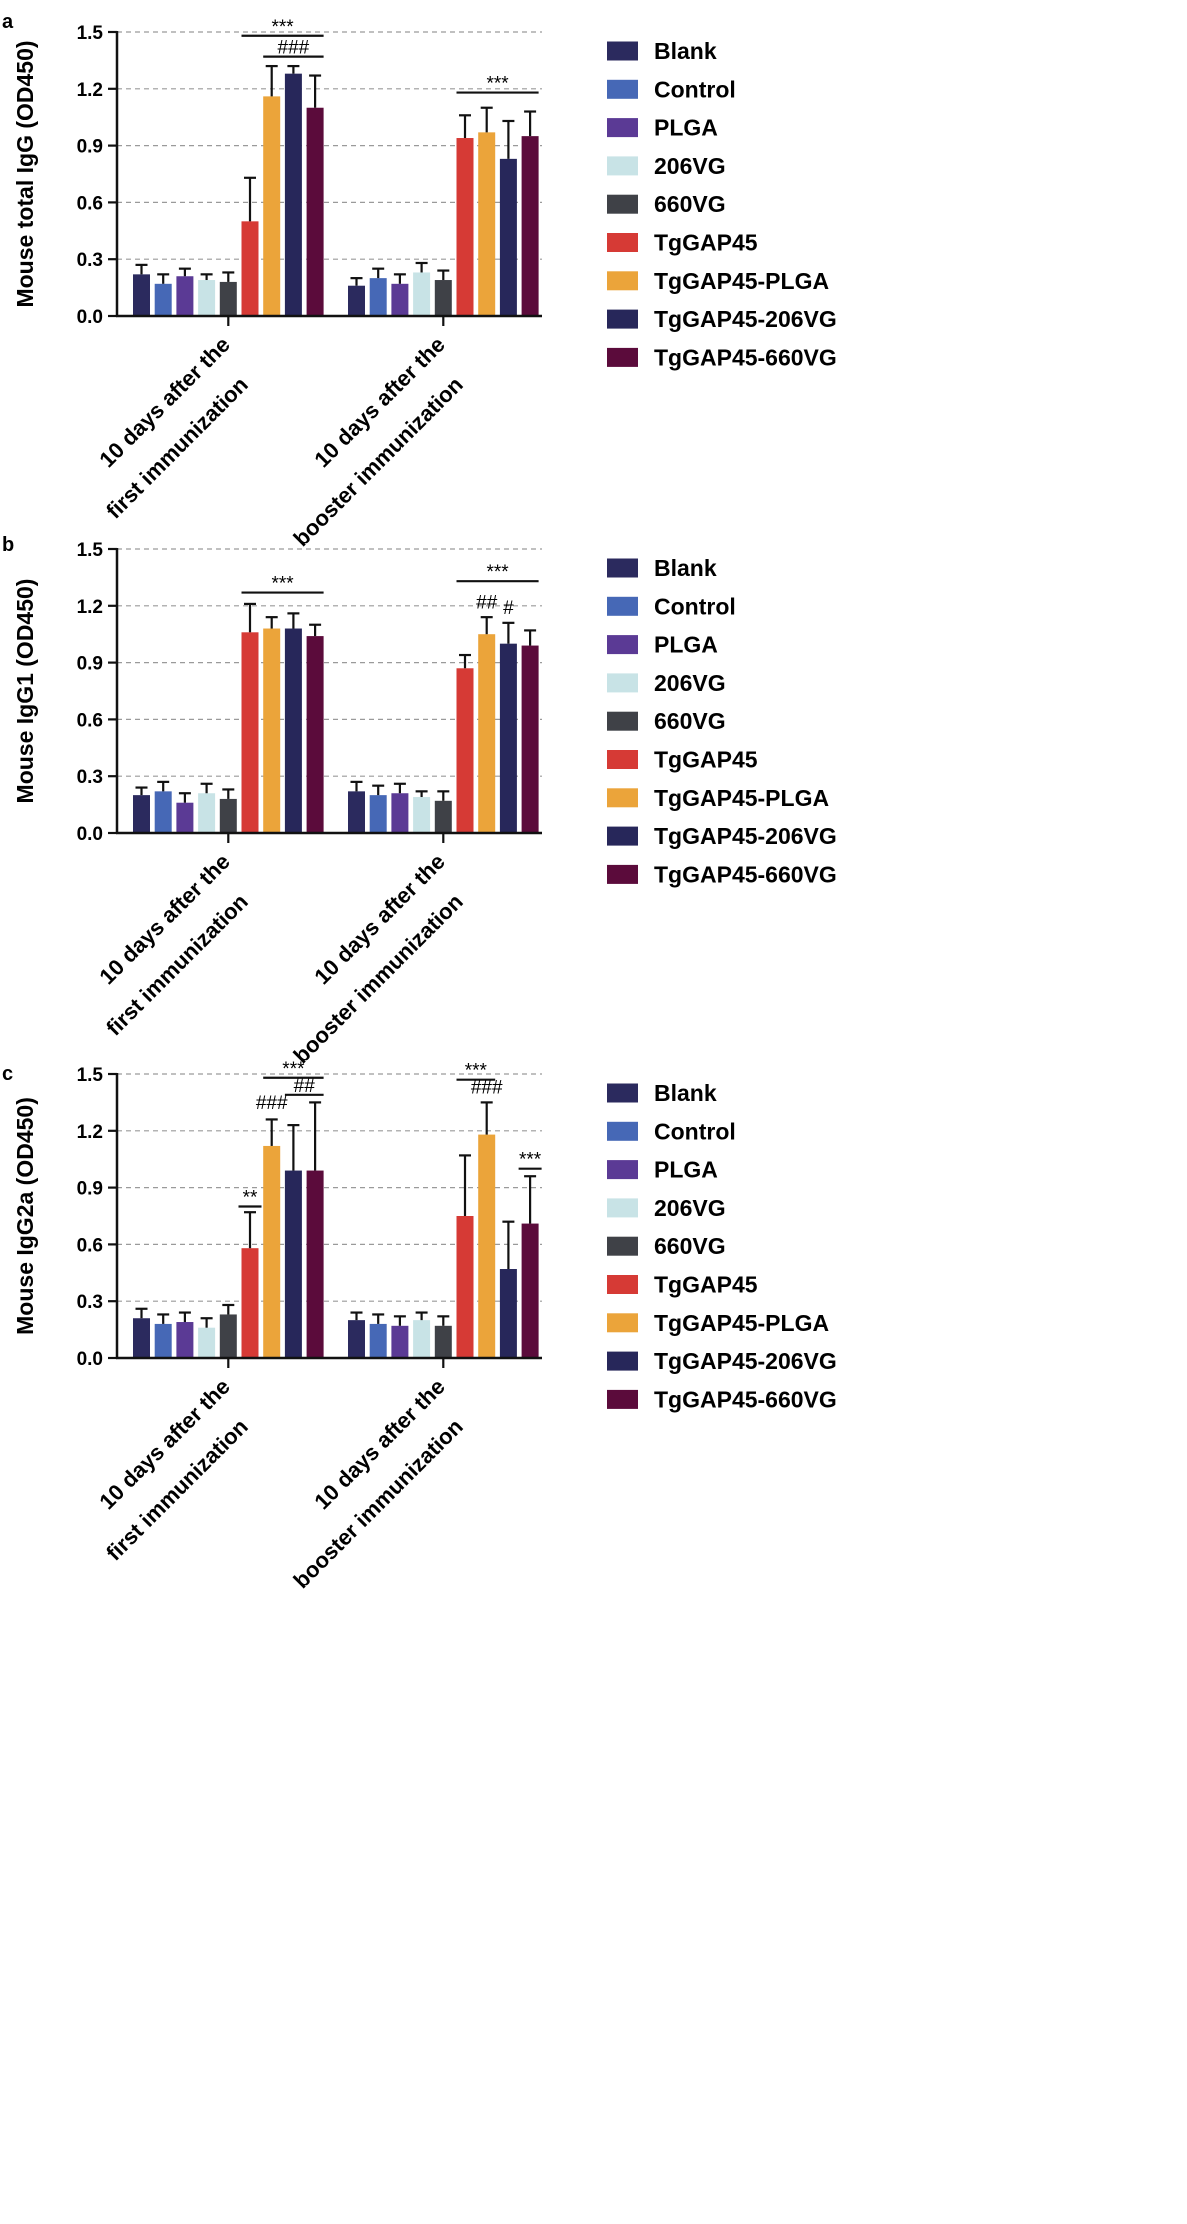 The width and height of the screenshot is (1187, 2224). Describe the element at coordinates (305, 1086) in the screenshot. I see `significance-label: ##` at that location.